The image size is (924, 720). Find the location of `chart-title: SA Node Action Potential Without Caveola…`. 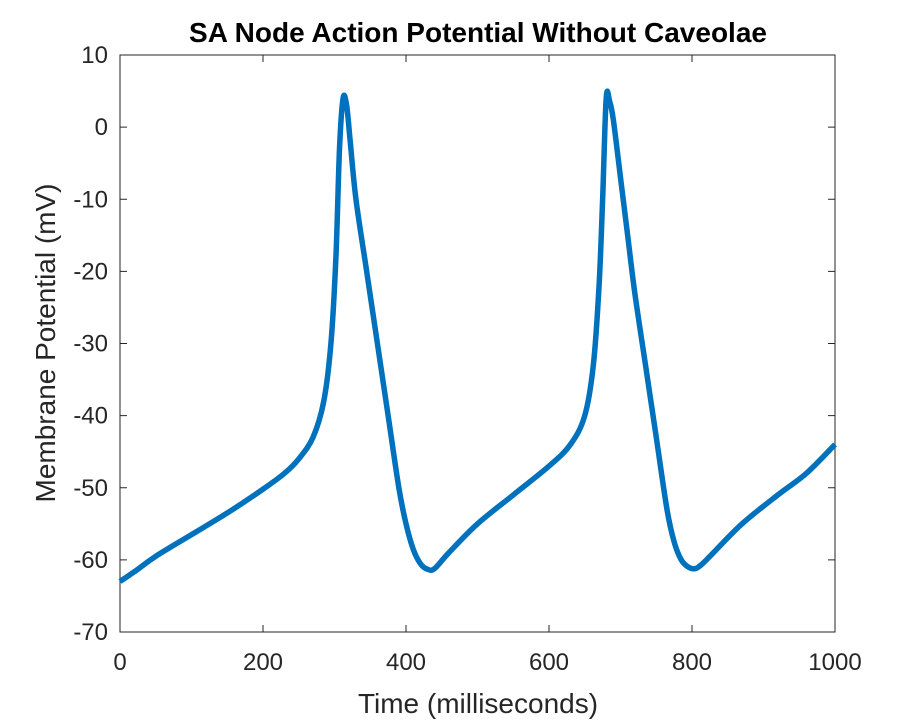

chart-title: SA Node Action Potential Without Caveola… is located at coordinates (478, 32).